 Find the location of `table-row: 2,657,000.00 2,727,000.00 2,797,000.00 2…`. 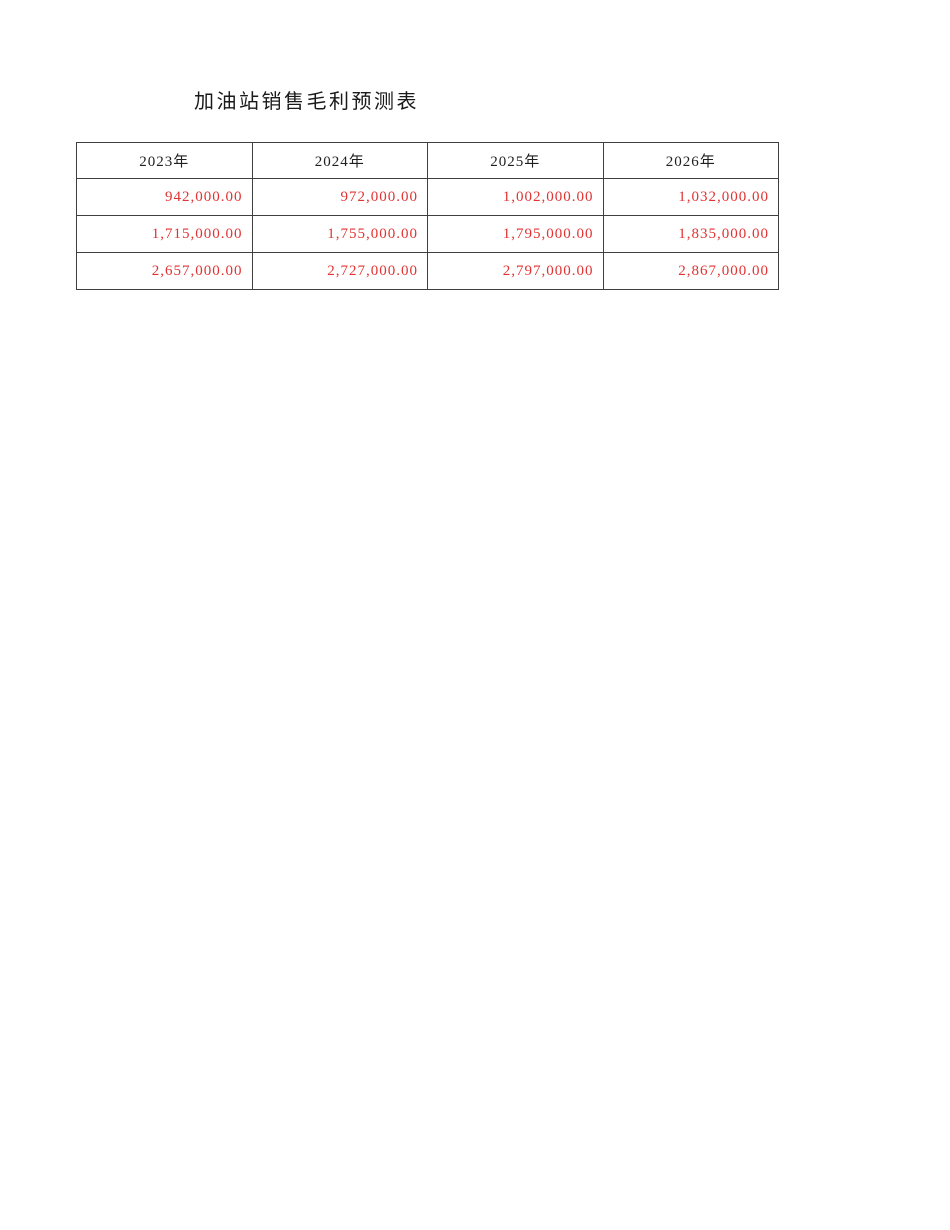

table-row: 2,657,000.00 2,727,000.00 2,797,000.00 2… is located at coordinates (427, 271).